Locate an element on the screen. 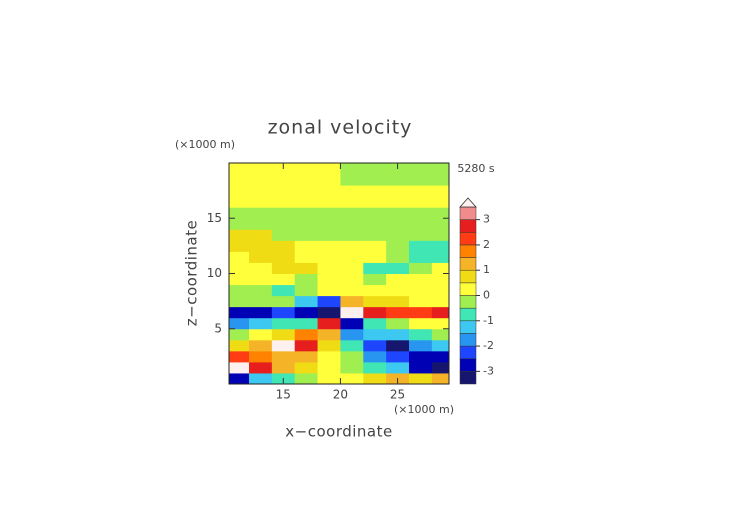 This screenshot has width=752, height=532. time-label: 5280 s is located at coordinates (475, 168).